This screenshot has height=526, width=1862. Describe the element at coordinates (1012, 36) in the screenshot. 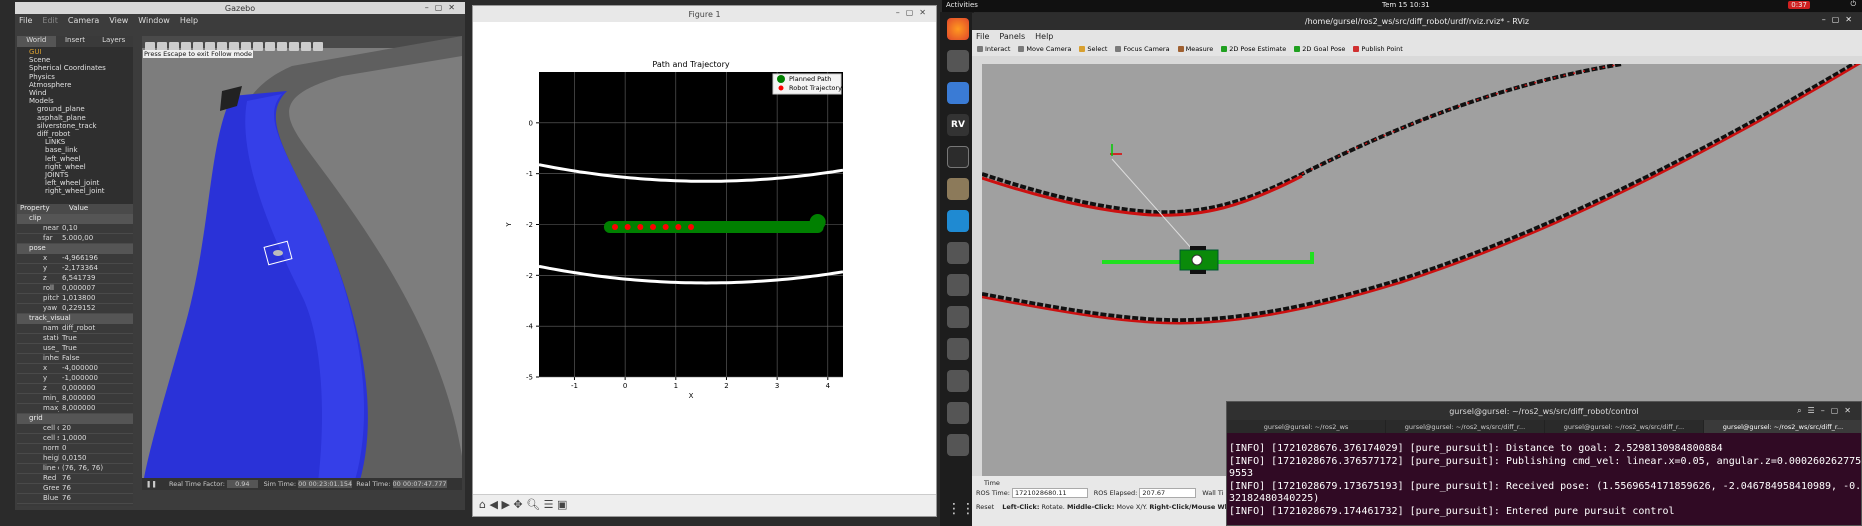

I see `menu-panels: Panels` at that location.